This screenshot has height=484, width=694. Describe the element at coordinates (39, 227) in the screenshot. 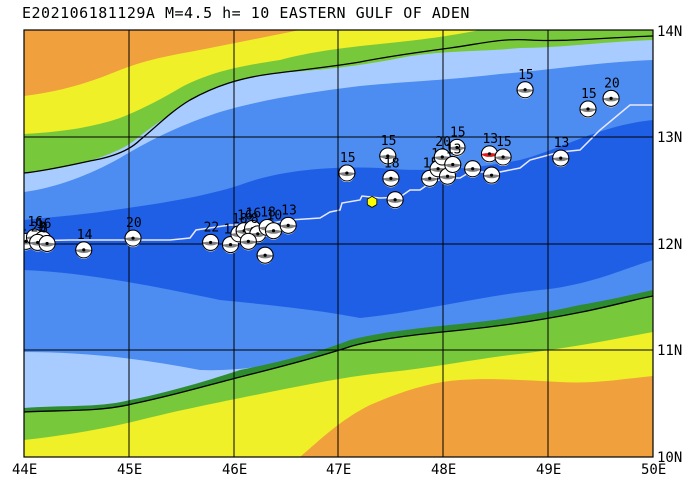

I see `depth-label: 28` at that location.